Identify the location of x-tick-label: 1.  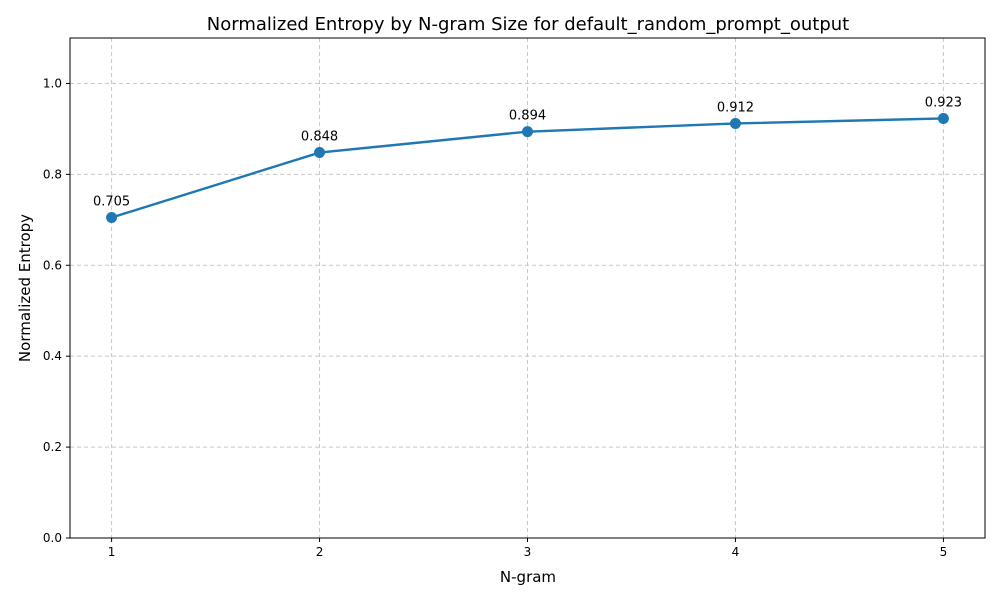
(112, 552).